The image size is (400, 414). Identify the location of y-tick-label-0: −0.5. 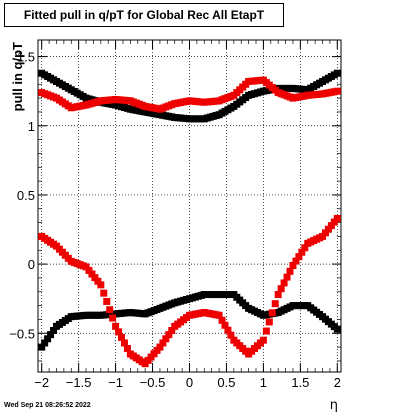
(22, 333).